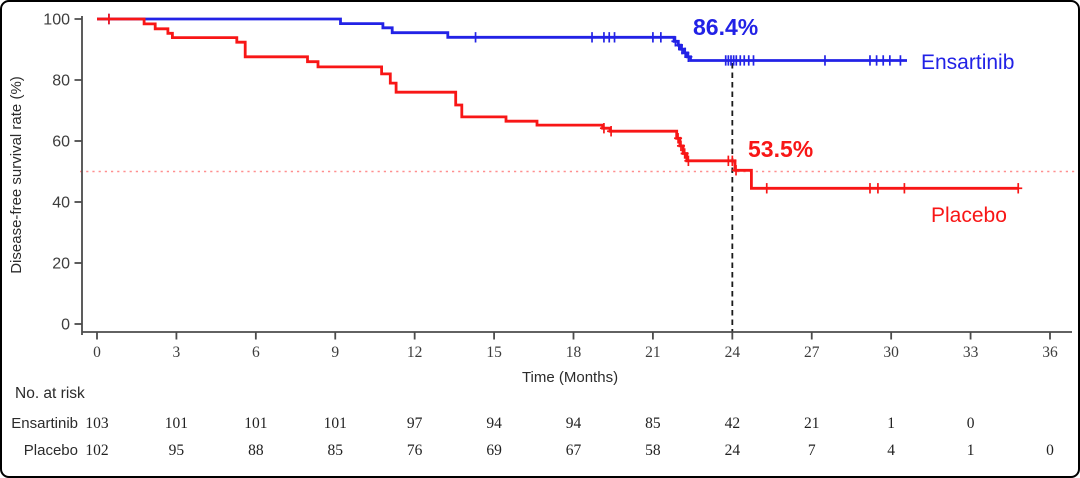 This screenshot has height=478, width=1080. I want to click on x-tick-label: 33, so click(971, 352).